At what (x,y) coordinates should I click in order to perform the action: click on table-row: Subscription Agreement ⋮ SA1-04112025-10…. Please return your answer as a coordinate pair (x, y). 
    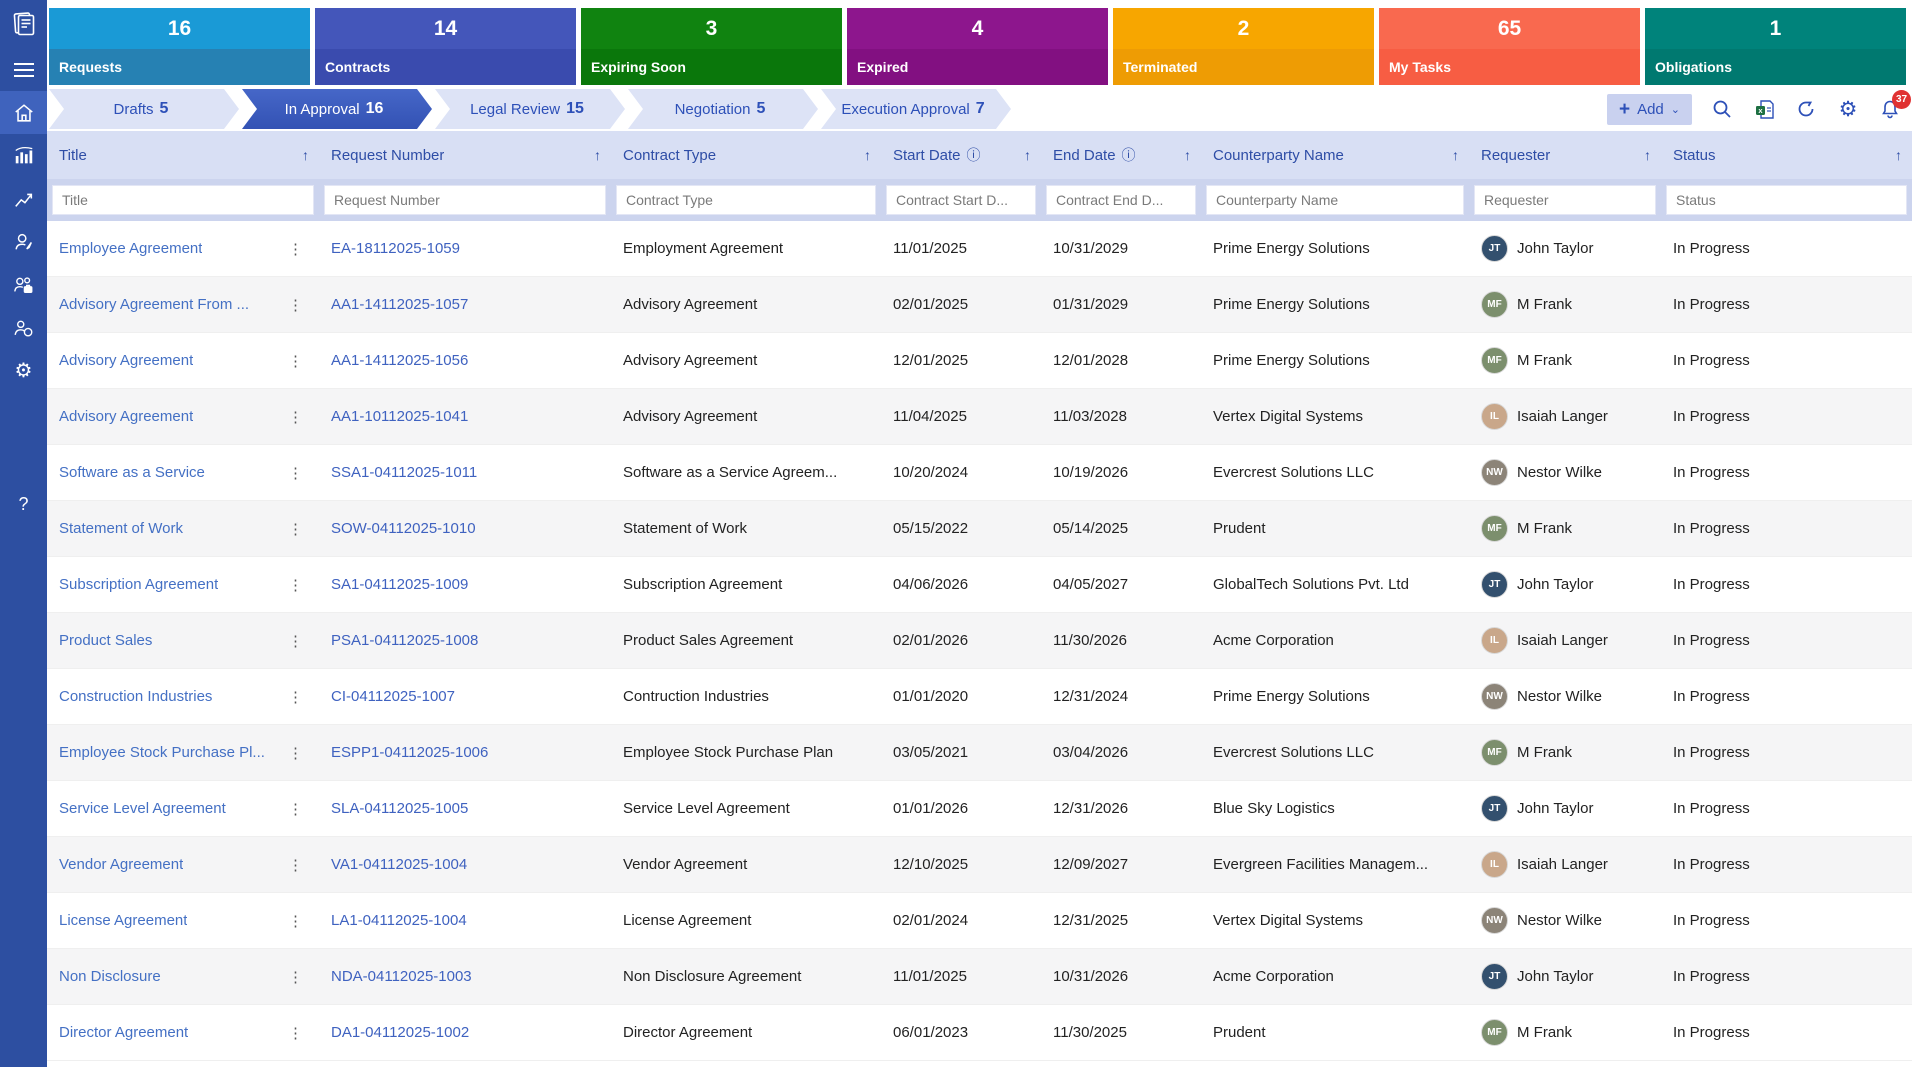
    Looking at the image, I should click on (979, 585).